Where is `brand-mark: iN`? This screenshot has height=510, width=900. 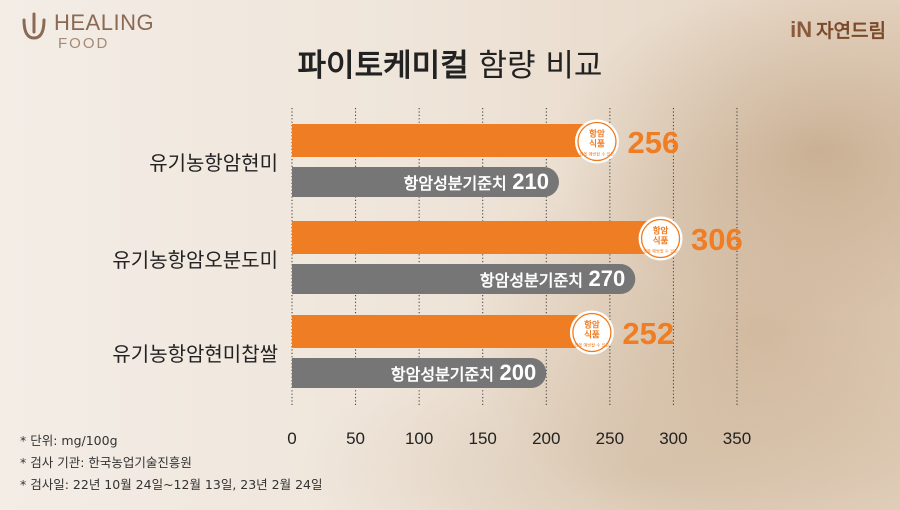 brand-mark: iN is located at coordinates (801, 29).